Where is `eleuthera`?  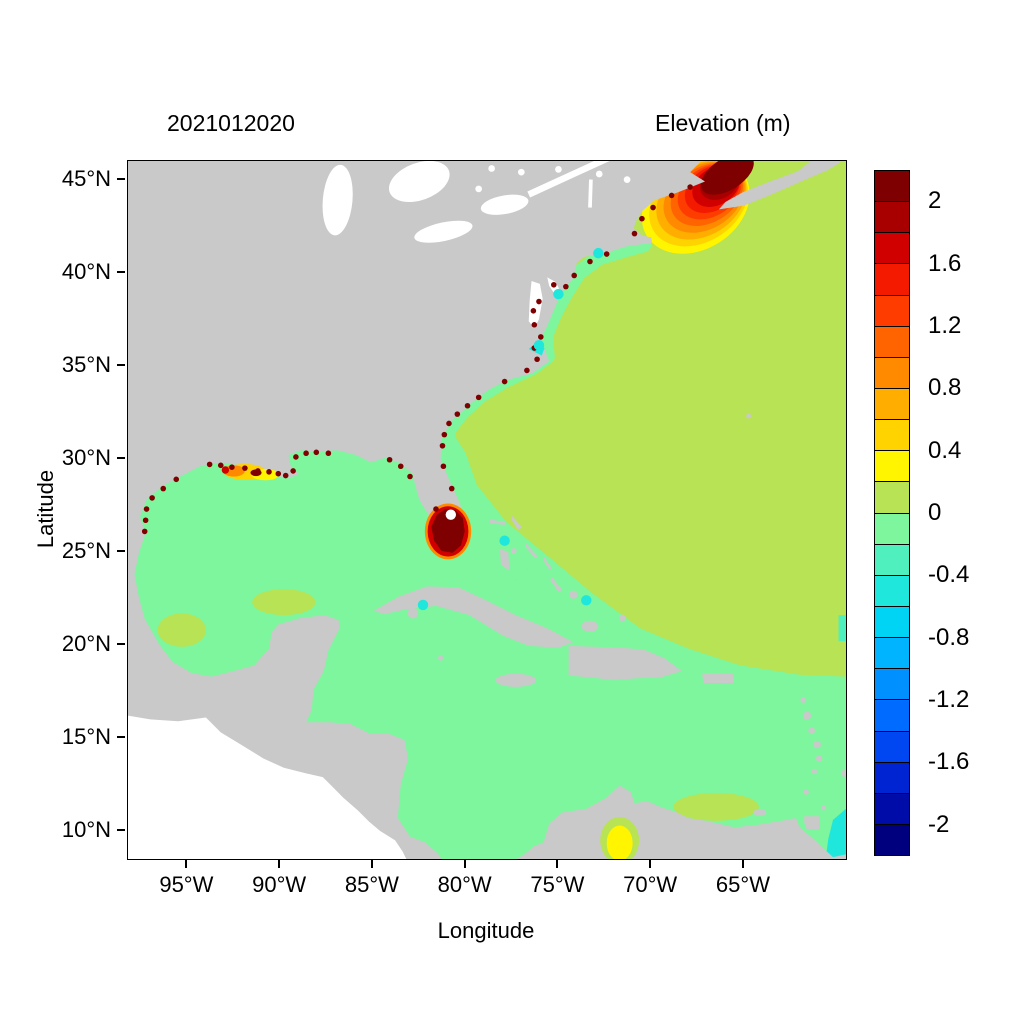 eleuthera is located at coordinates (532, 551).